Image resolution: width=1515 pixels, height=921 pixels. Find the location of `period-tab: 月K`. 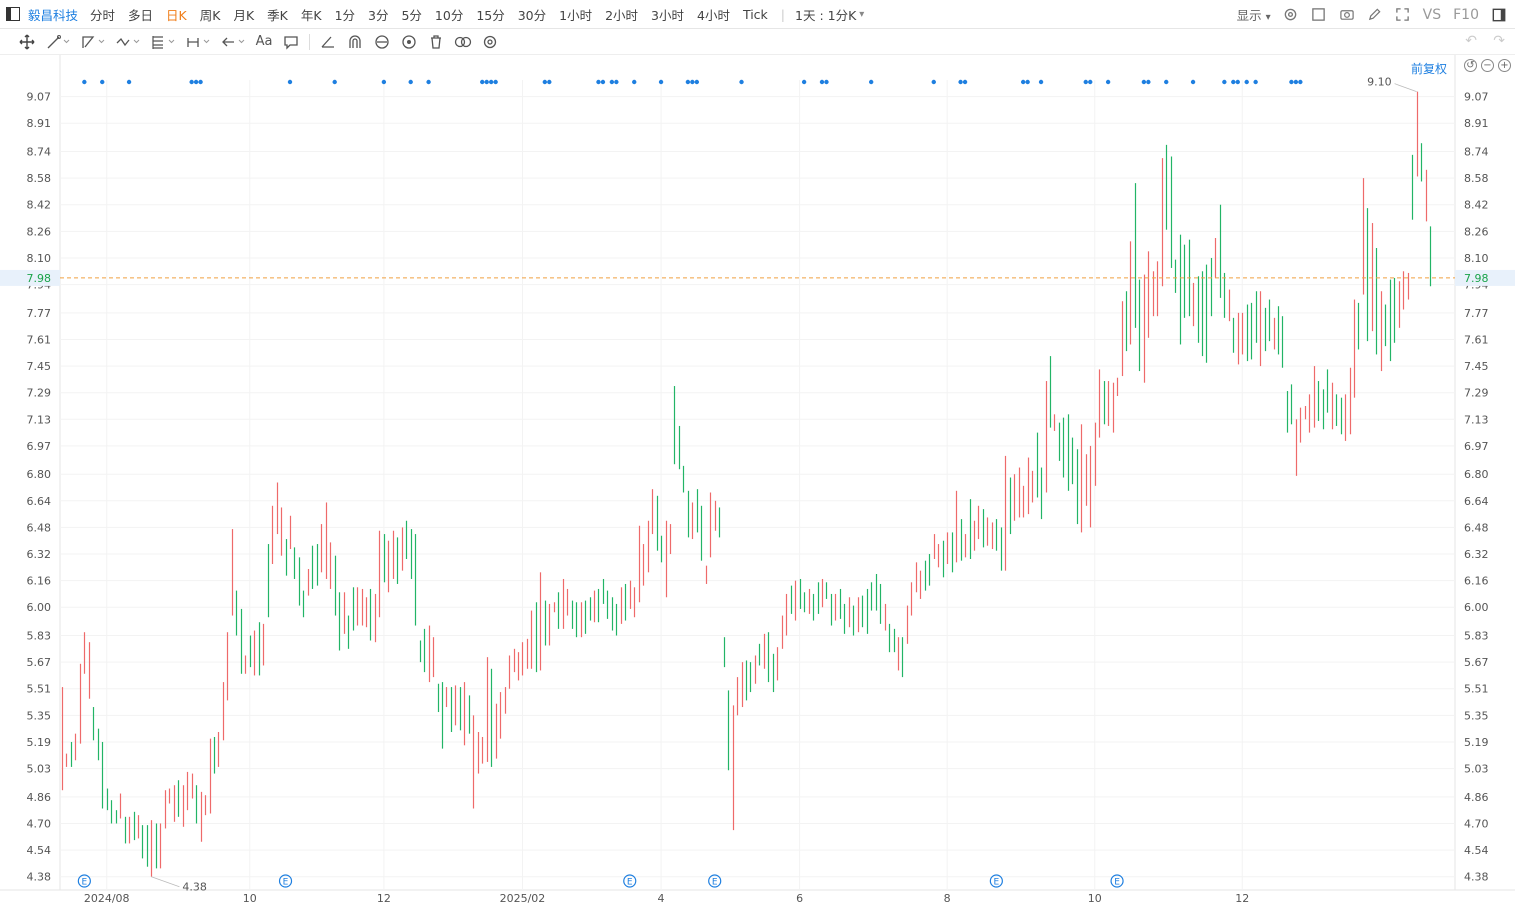

period-tab: 月K is located at coordinates (244, 15).